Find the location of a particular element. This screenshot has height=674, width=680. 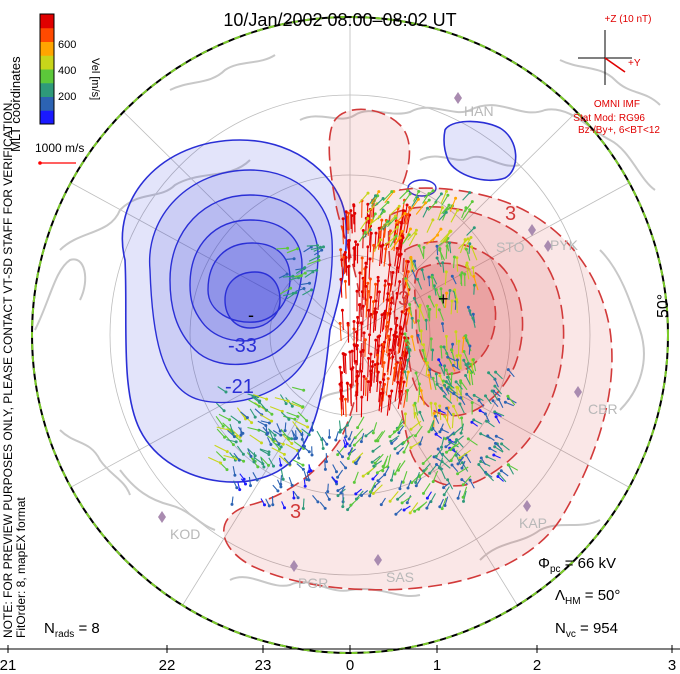

station-label: KAP is located at coordinates (533, 523).